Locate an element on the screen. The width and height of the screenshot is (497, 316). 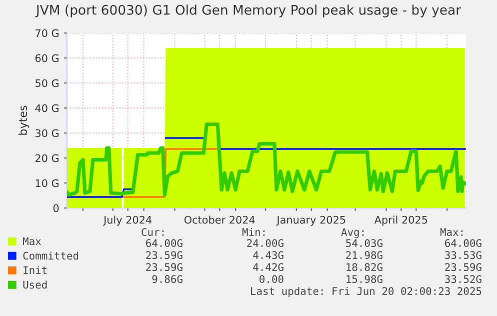
legend-label: Max is located at coordinates (32, 241).